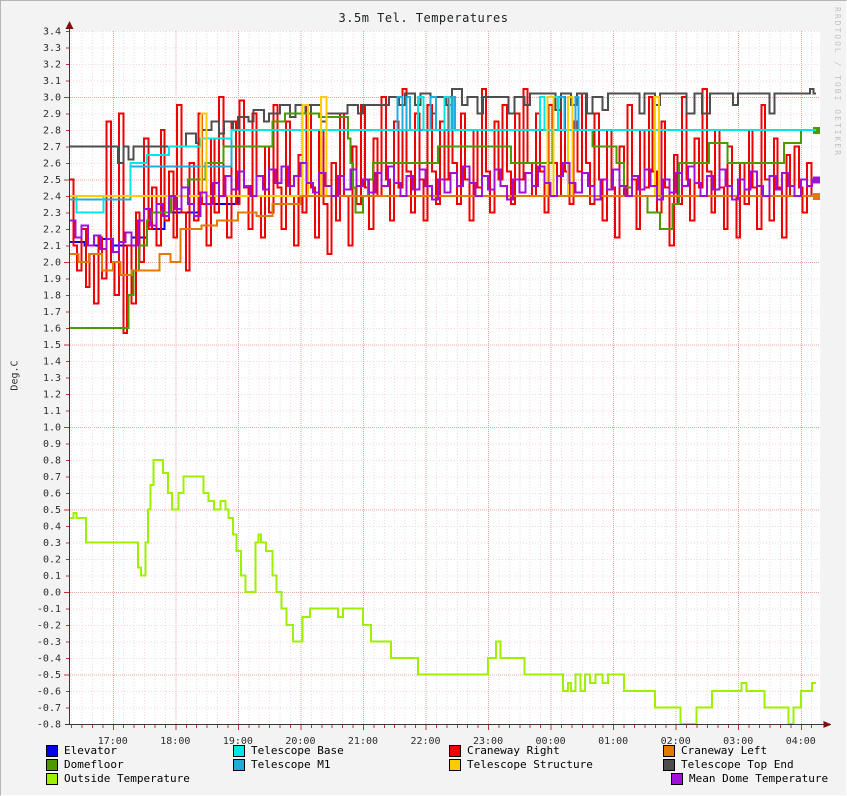 The height and width of the screenshot is (796, 847). Describe the element at coordinates (52, 428) in the screenshot. I see `y-tick-label: 1.0` at that location.